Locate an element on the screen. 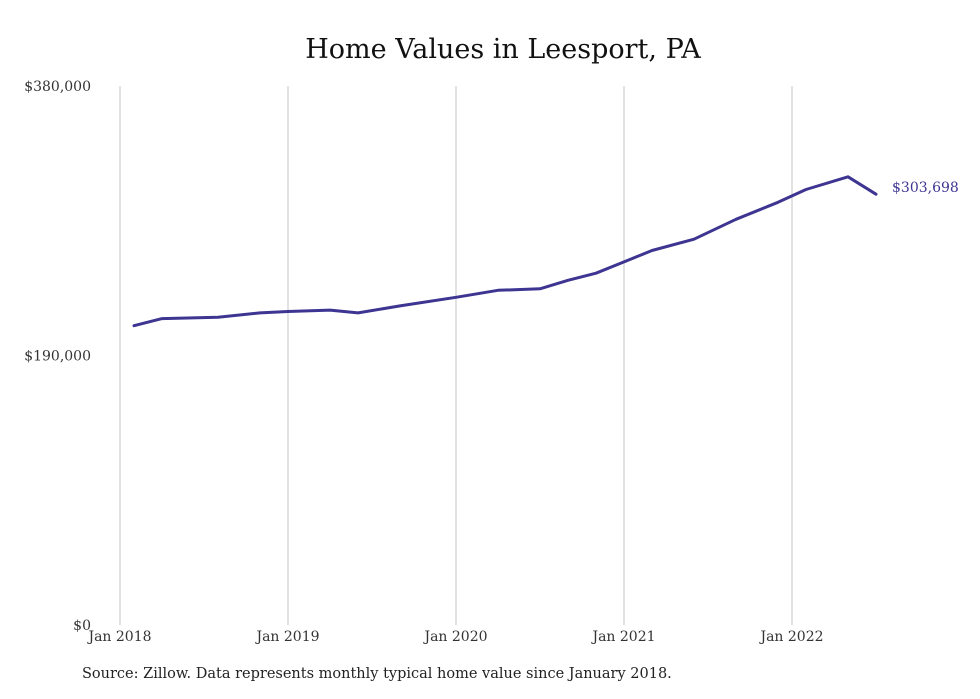  x-tick-label: Jan 2020 is located at coordinates (454, 637).